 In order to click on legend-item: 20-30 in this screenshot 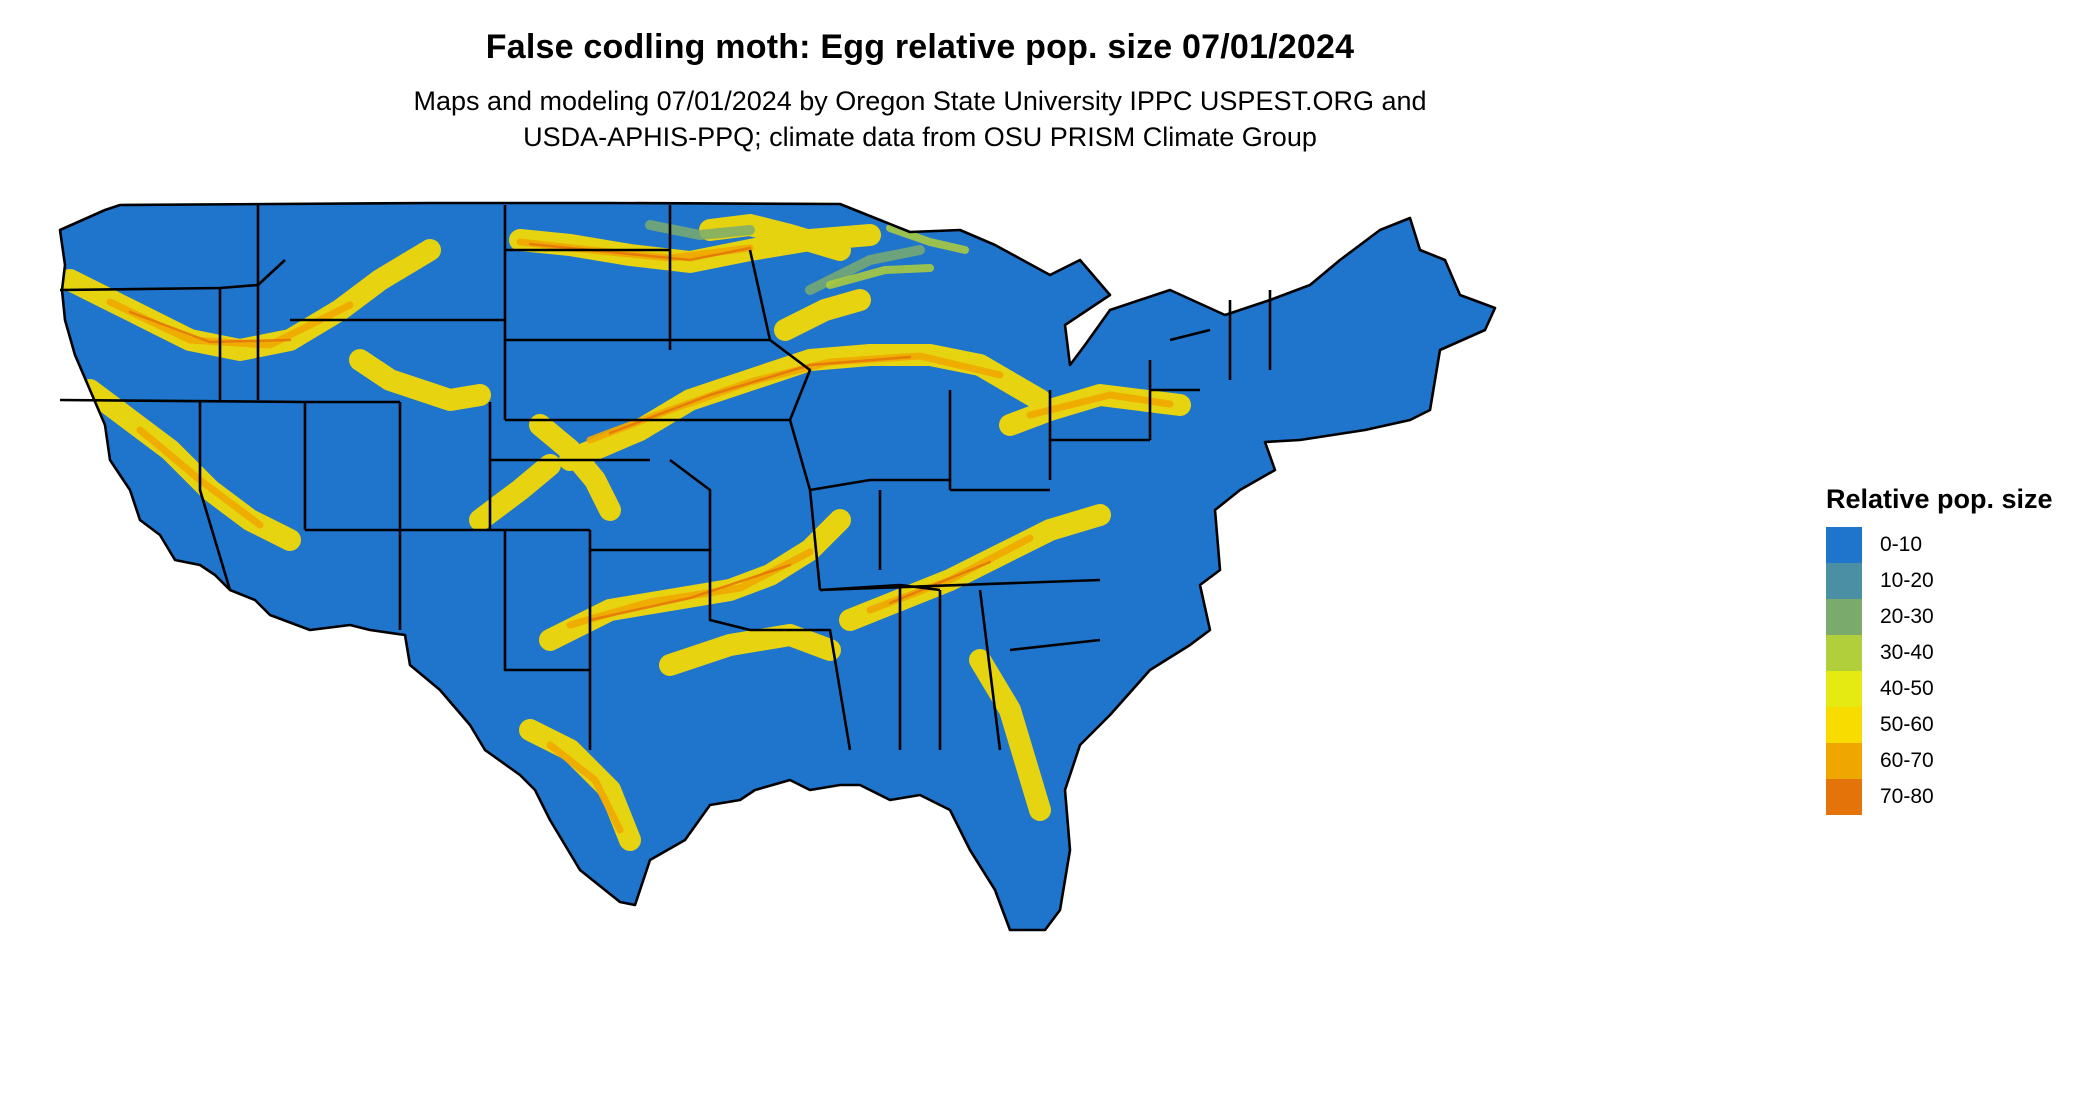, I will do `click(1939, 617)`.